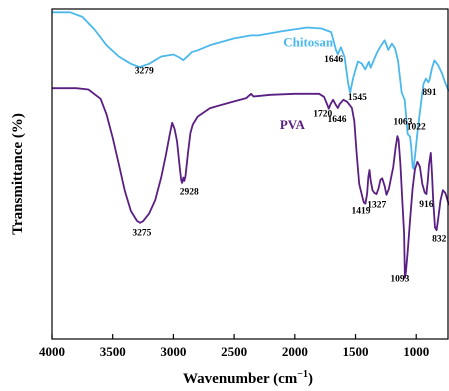 This screenshot has height=391, width=449. I want to click on peak-label: 3279, so click(144, 71).